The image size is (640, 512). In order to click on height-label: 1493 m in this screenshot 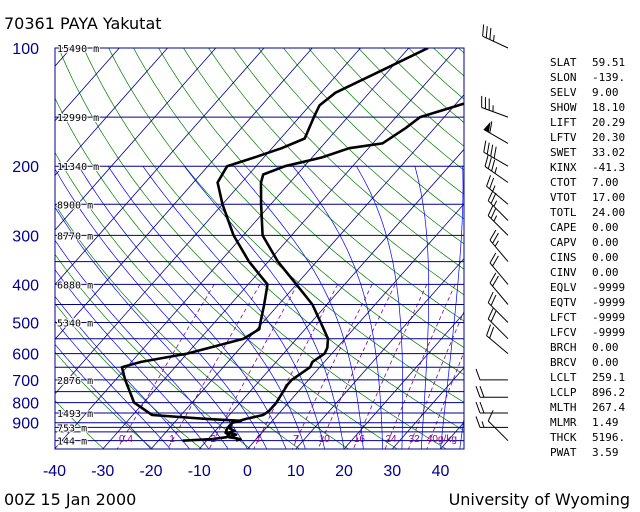, I will do `click(75, 414)`.